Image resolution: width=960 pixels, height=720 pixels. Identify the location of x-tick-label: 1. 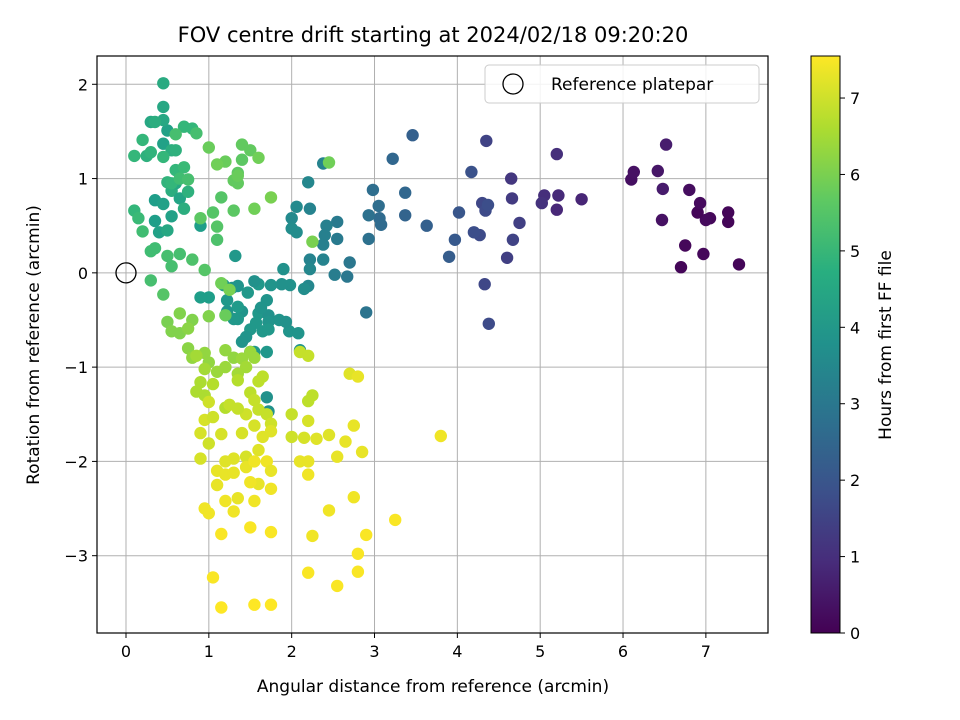
(209, 651).